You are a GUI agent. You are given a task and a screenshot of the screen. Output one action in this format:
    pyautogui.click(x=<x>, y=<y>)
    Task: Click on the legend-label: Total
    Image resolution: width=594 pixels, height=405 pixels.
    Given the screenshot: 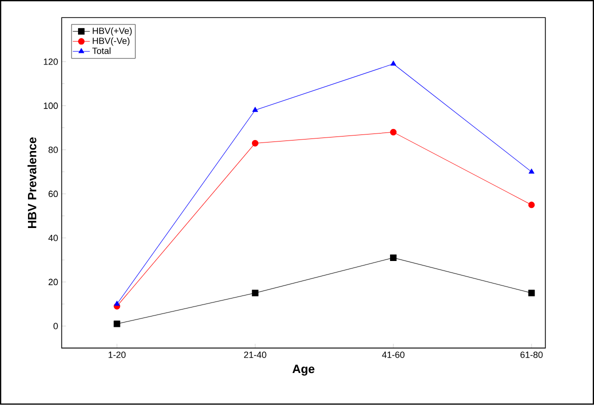 What is the action you would take?
    pyautogui.click(x=101, y=51)
    